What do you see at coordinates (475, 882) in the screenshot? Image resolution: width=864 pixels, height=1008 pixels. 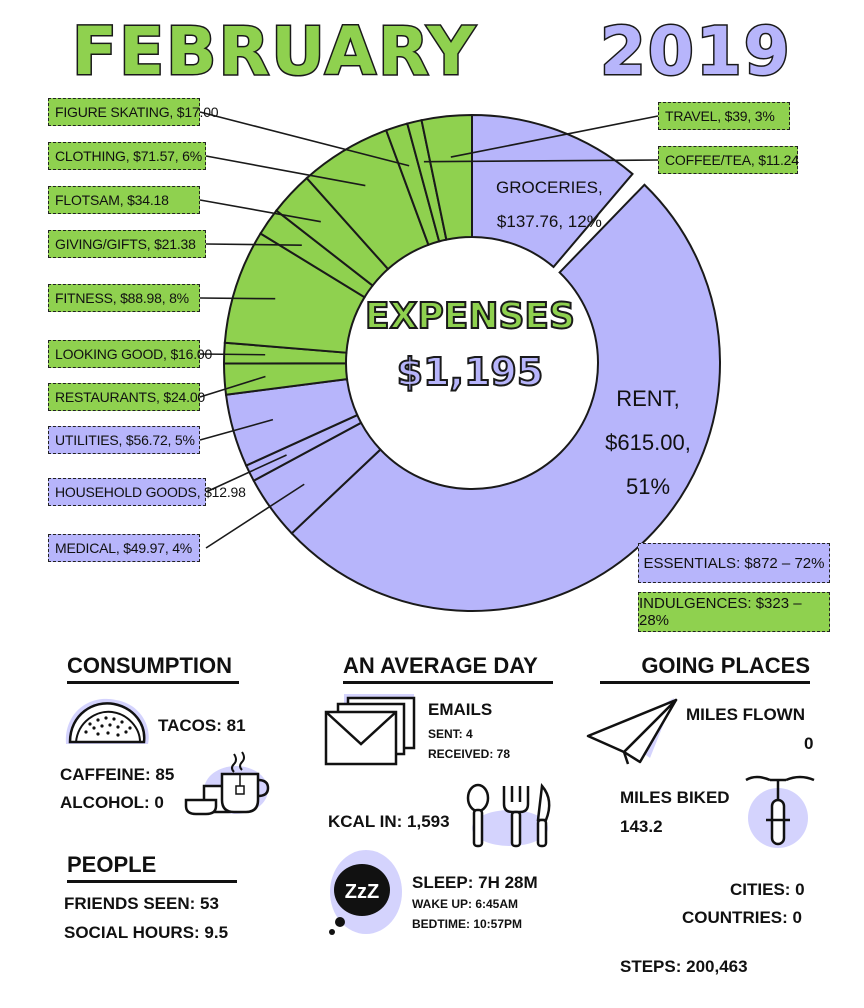 I see `sleep-stat: SLEEP: 7H 28M` at bounding box center [475, 882].